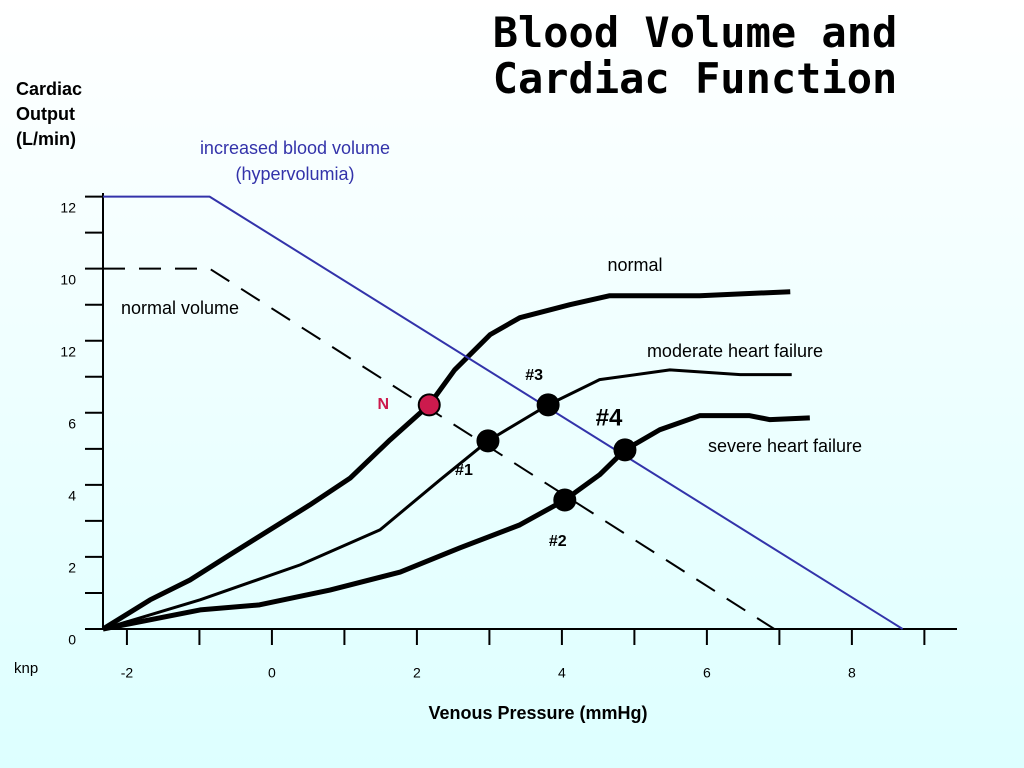 Image resolution: width=1024 pixels, height=768 pixels. I want to click on series-label: normal, so click(635, 265).